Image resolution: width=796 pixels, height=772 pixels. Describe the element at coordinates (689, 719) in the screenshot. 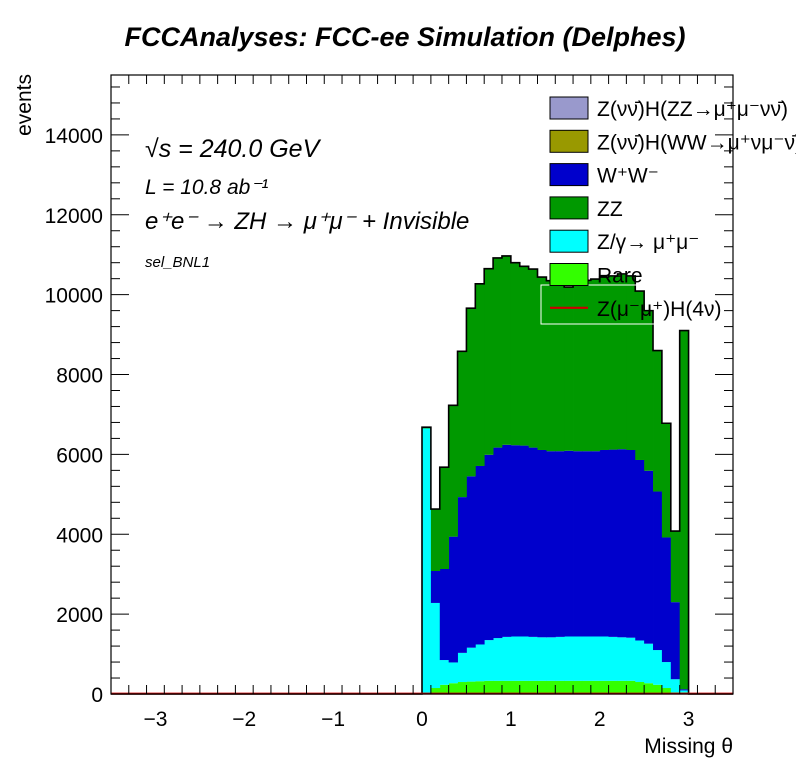

I see `x-tick-label: 3` at that location.